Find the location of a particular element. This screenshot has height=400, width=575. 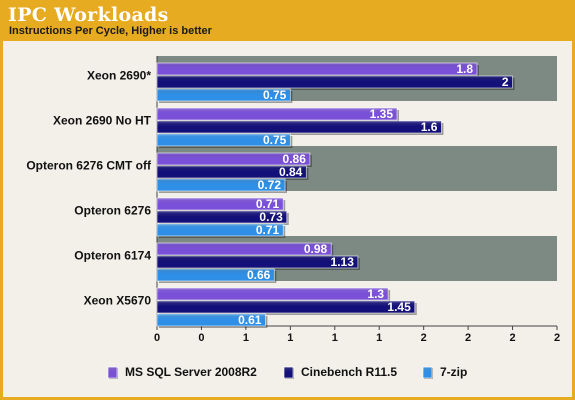

data-label: 0.73 is located at coordinates (271, 217).